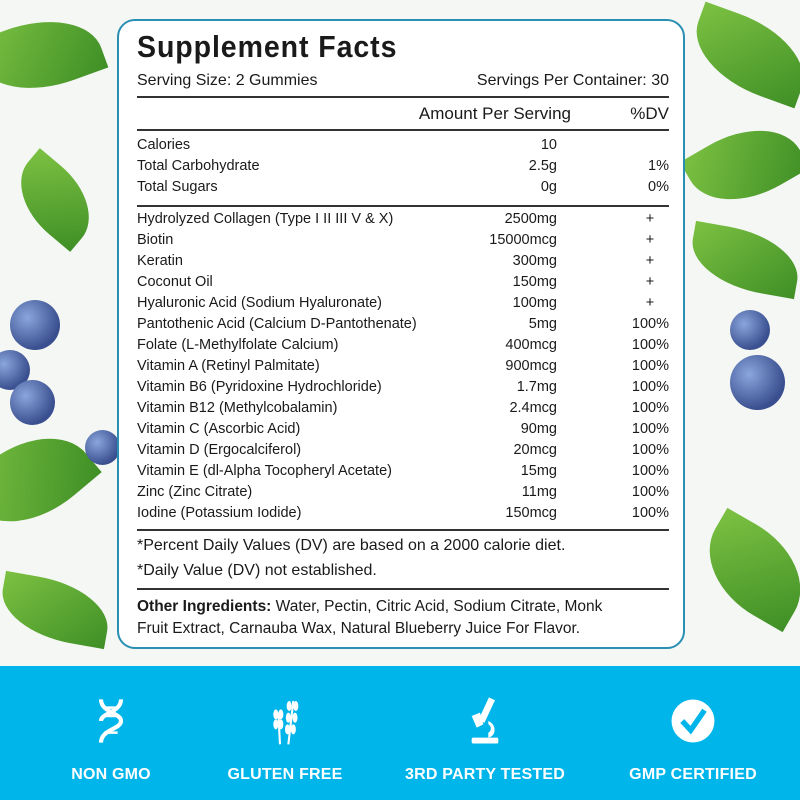  I want to click on badge-gmp-certified: GMP CERTIFIED, so click(693, 740).